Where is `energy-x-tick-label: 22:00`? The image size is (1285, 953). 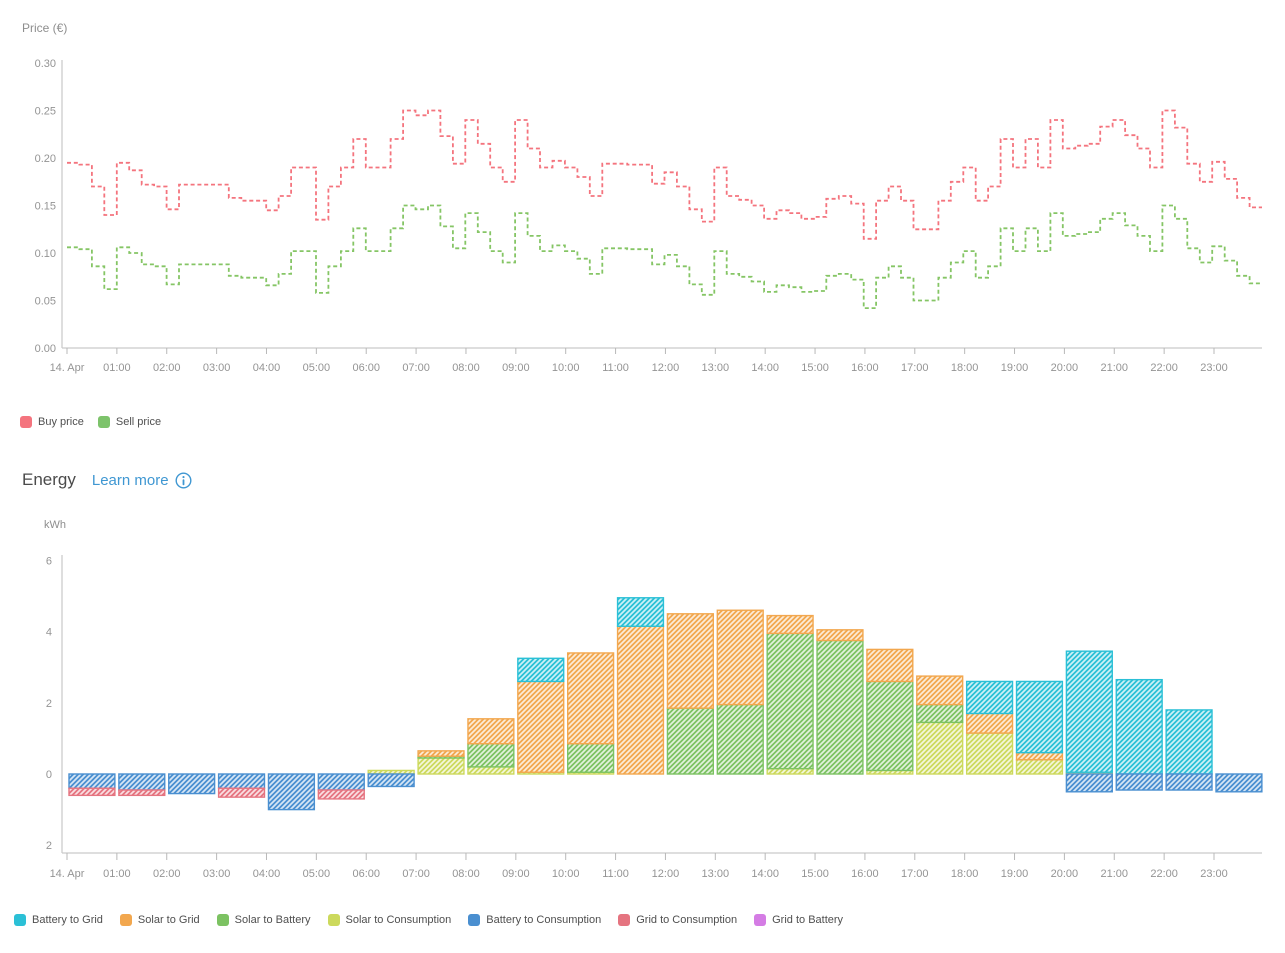 energy-x-tick-label: 22:00 is located at coordinates (1164, 874).